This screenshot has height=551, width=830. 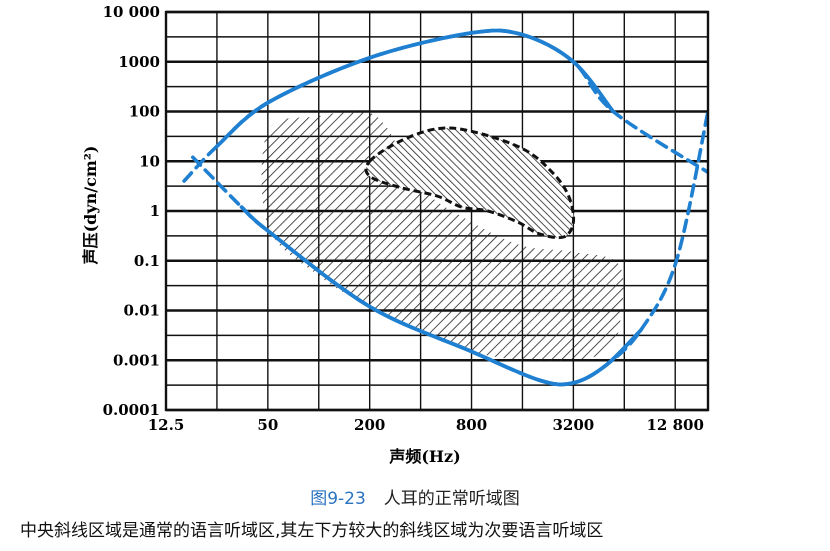 I want to click on y-axis-label: 声压(dyn/cm²), so click(x=90, y=206).